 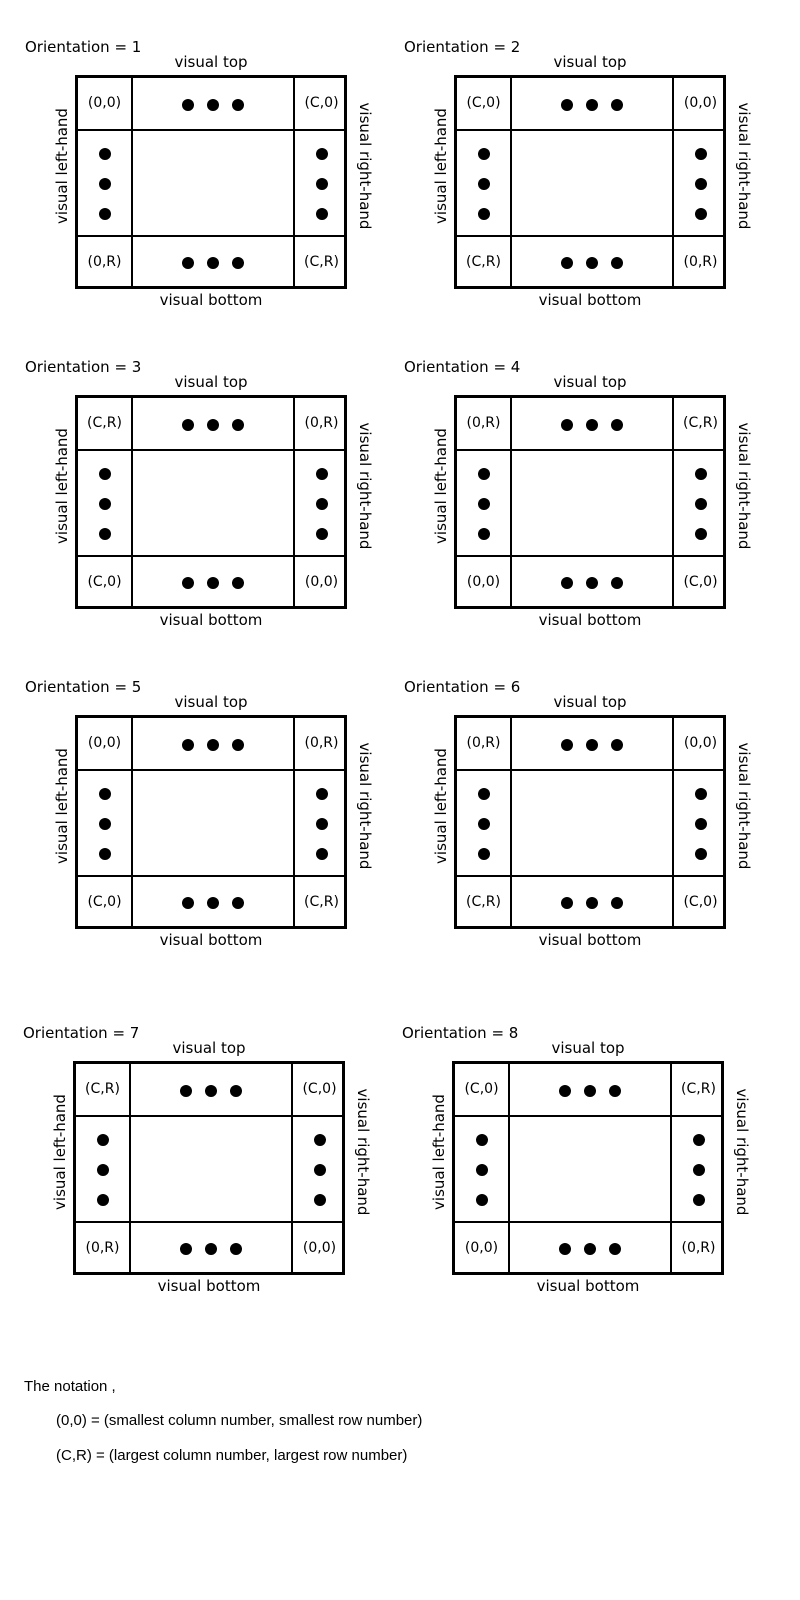 I want to click on corner-bottom-left: (0,0), so click(x=481, y=1248).